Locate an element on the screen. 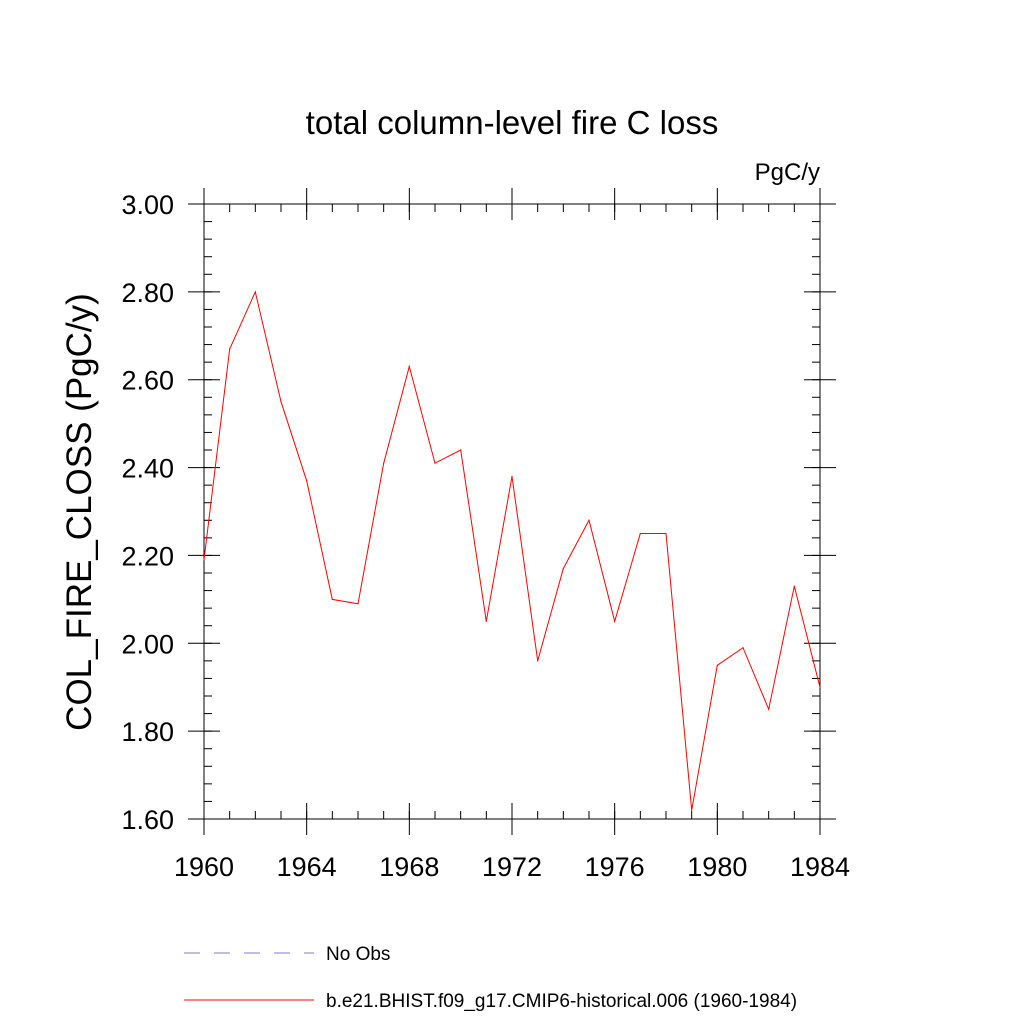 The width and height of the screenshot is (1024, 1024). x-tick-label: 1964 is located at coordinates (307, 867).